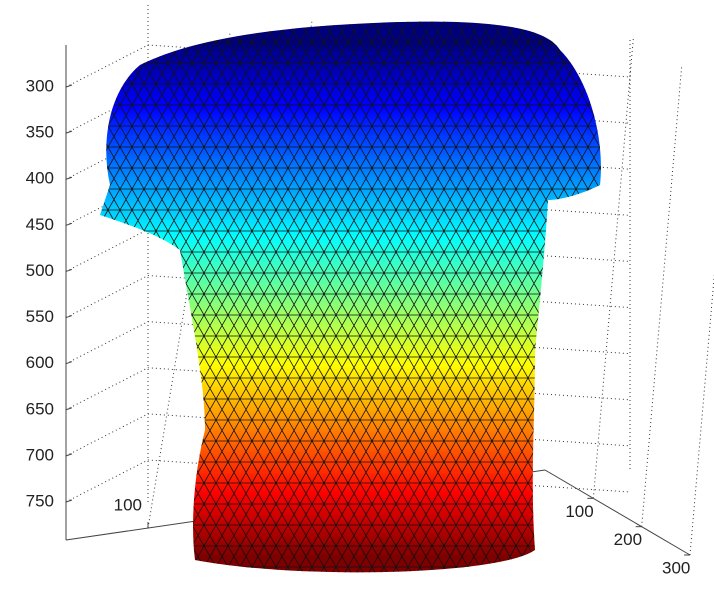 The width and height of the screenshot is (714, 589). Describe the element at coordinates (40, 500) in the screenshot. I see `z-tick-label: 750` at that location.